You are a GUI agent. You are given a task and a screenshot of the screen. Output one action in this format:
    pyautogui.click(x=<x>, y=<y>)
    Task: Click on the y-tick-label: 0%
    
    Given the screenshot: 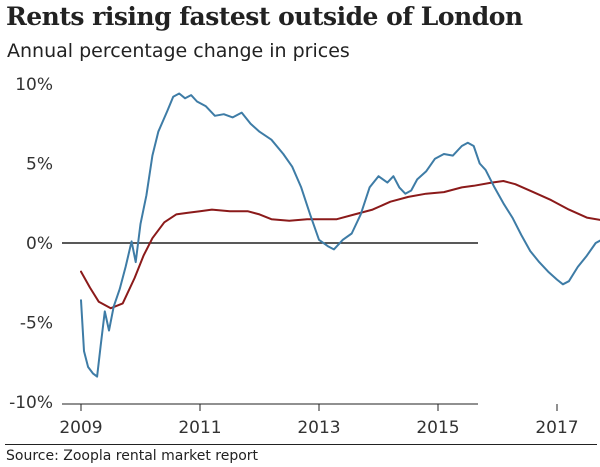 What is the action you would take?
    pyautogui.click(x=39, y=244)
    